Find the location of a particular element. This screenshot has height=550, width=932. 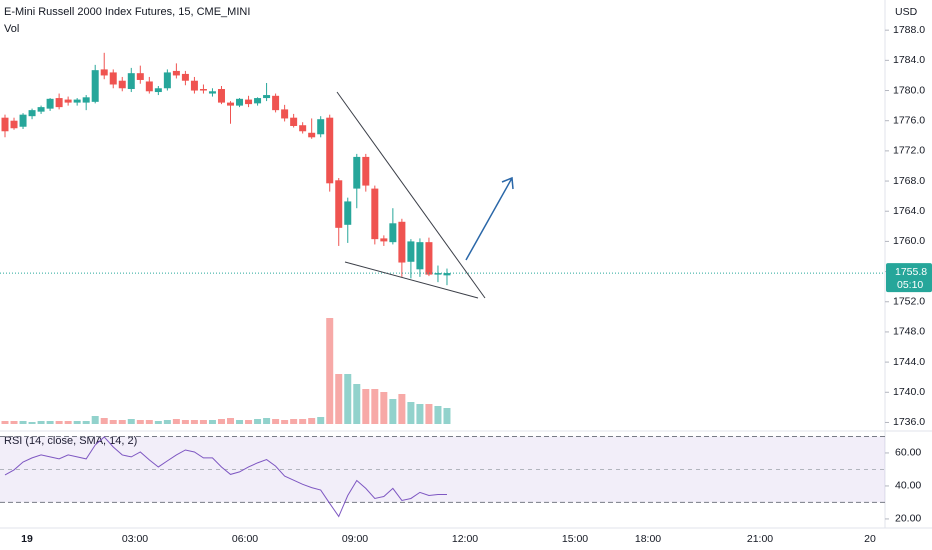

x-tick-label: 21:00 is located at coordinates (760, 539).